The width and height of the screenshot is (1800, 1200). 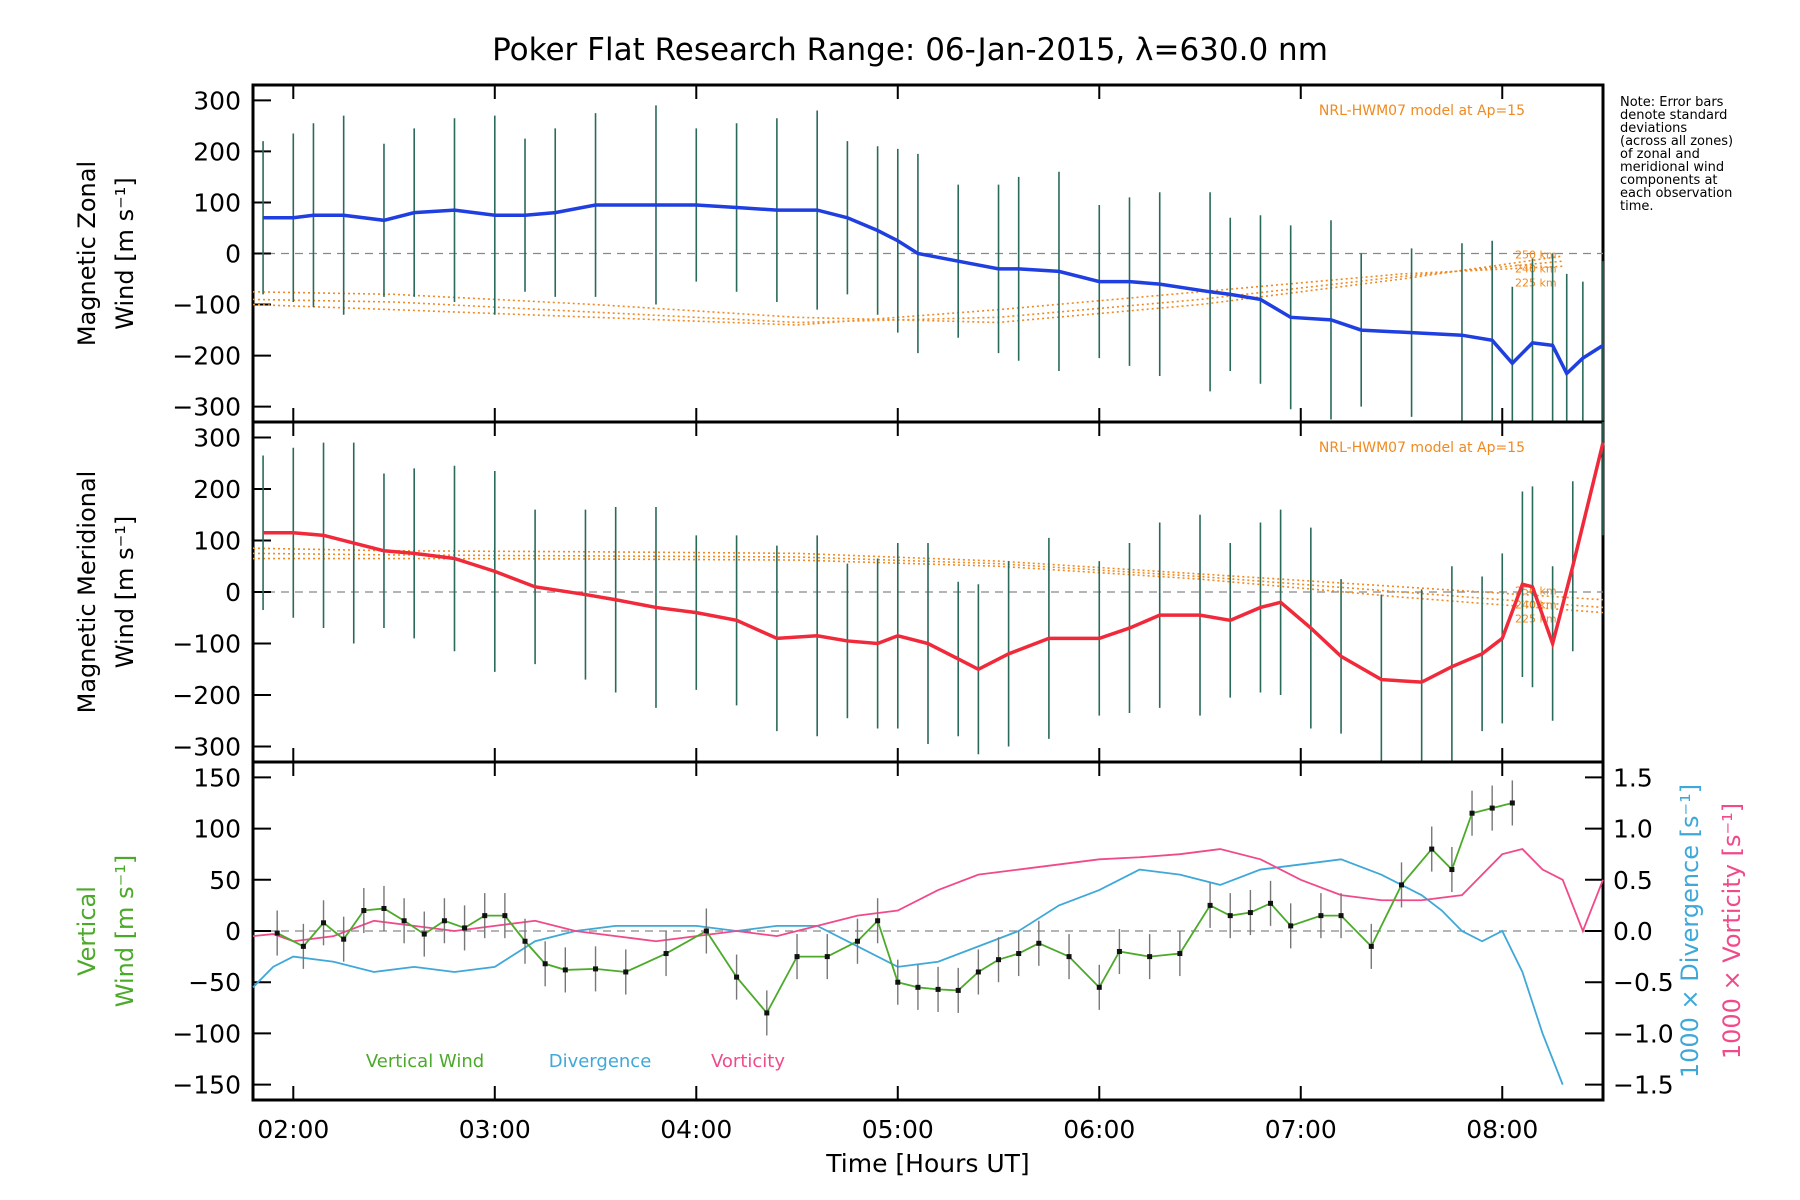 What do you see at coordinates (1690, 931) in the screenshot?
I see `y2-axis-label-divergence: 1000 × Divergence [s⁻¹]` at bounding box center [1690, 931].